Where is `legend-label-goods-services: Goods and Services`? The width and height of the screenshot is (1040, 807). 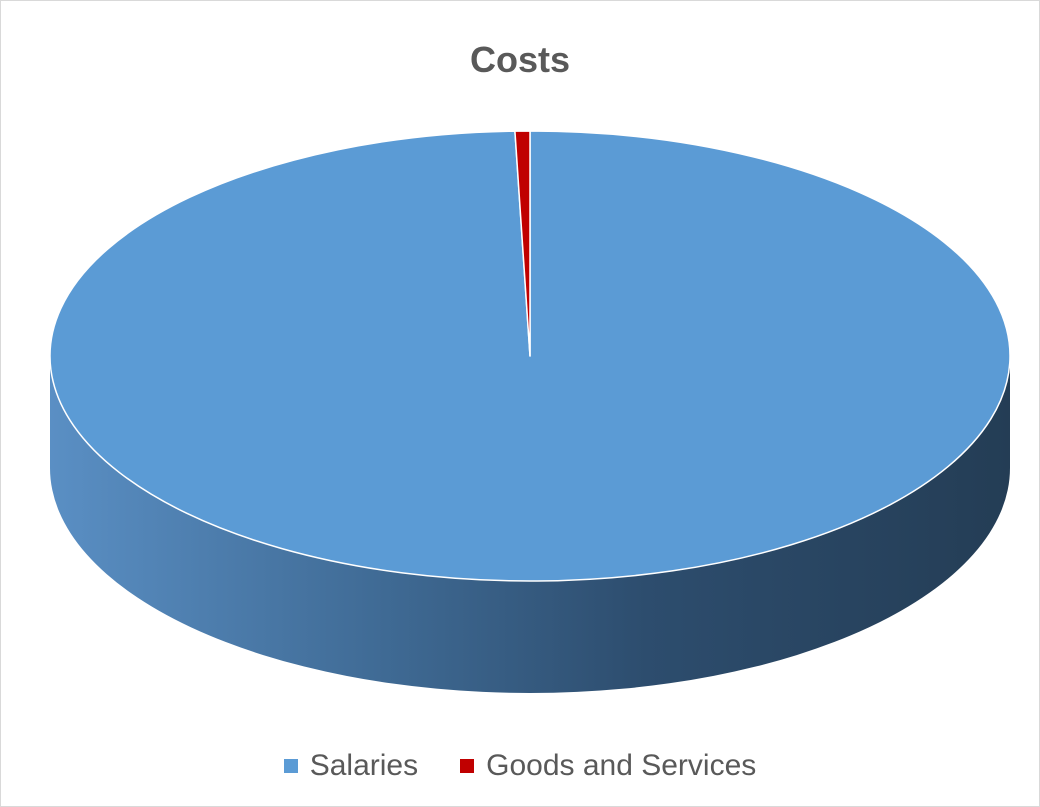 legend-label-goods-services: Goods and Services is located at coordinates (621, 765).